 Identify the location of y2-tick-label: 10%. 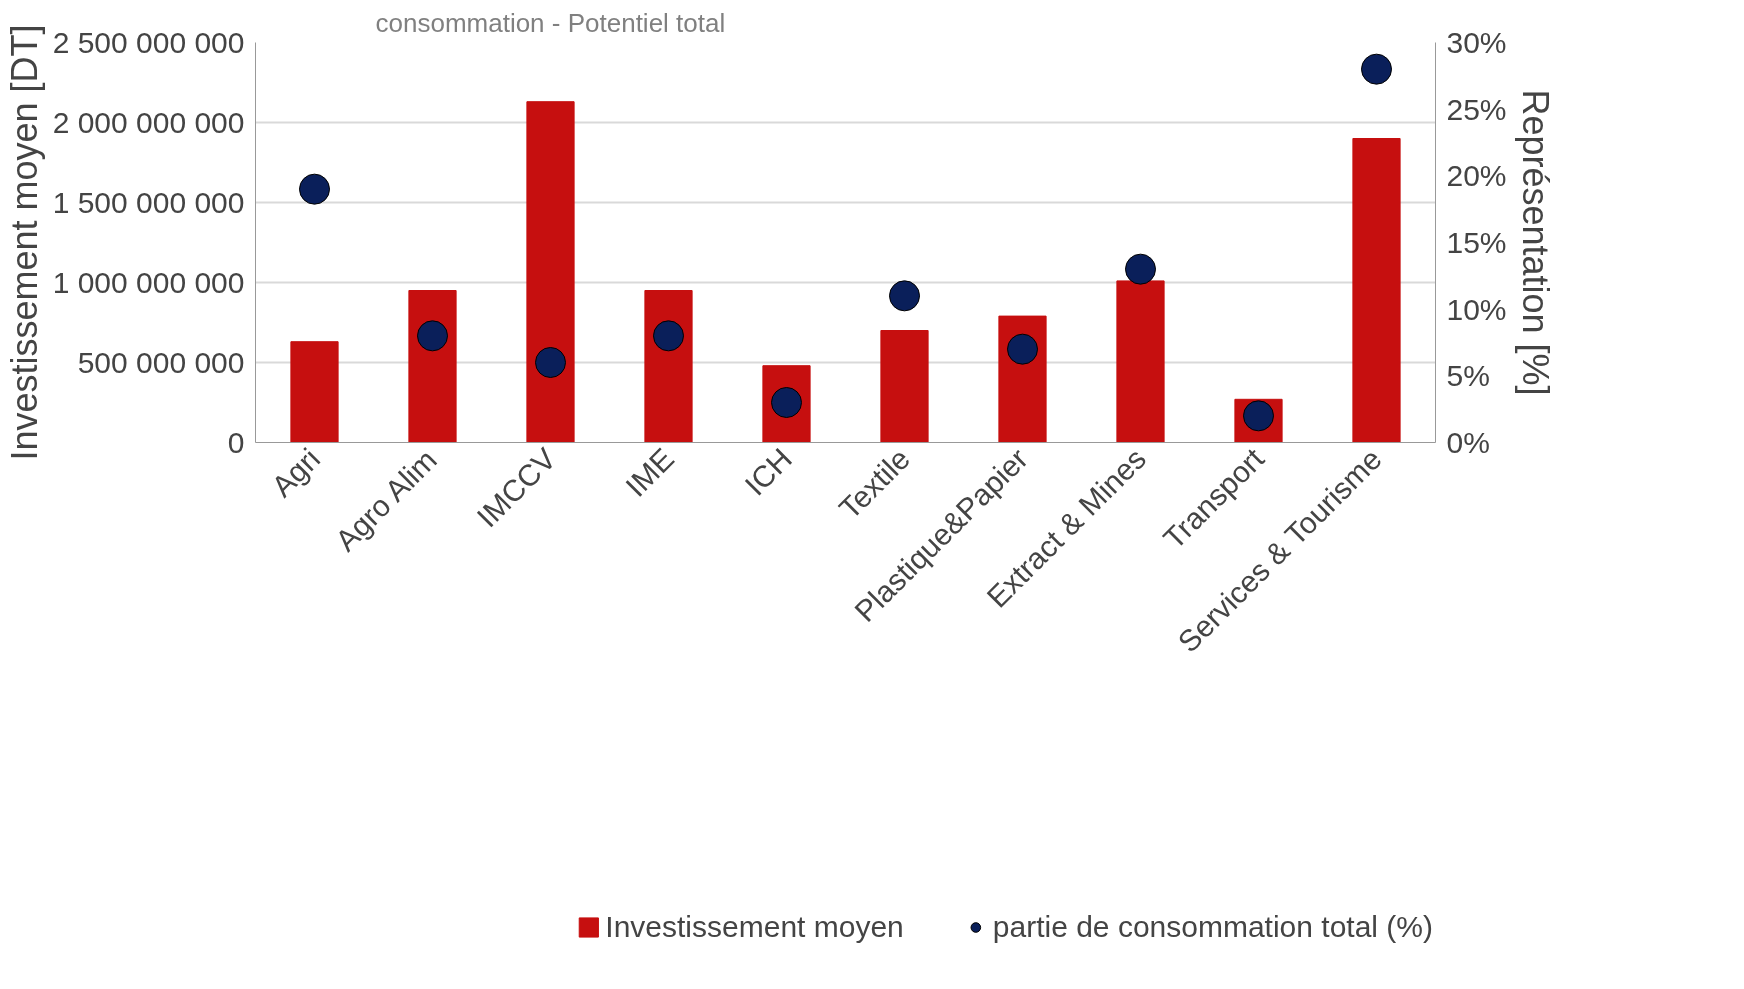
(1476, 309).